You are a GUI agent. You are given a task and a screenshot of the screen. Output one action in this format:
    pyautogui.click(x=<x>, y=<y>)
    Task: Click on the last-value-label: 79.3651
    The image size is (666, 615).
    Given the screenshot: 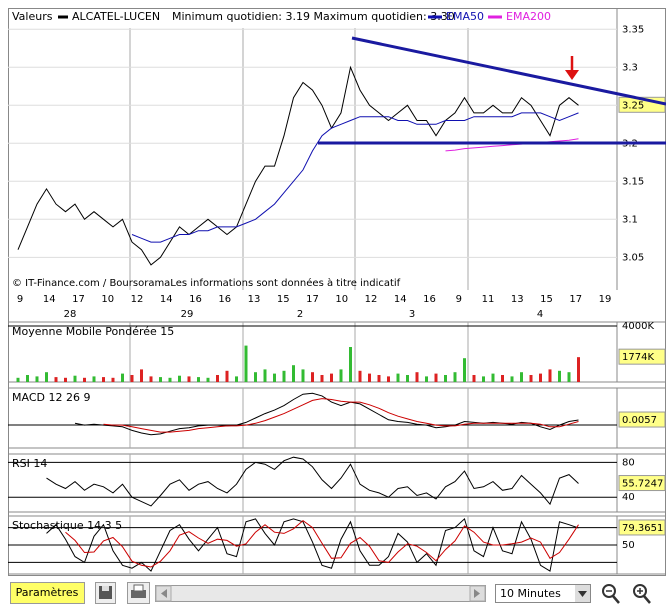 What is the action you would take?
    pyautogui.click(x=642, y=528)
    